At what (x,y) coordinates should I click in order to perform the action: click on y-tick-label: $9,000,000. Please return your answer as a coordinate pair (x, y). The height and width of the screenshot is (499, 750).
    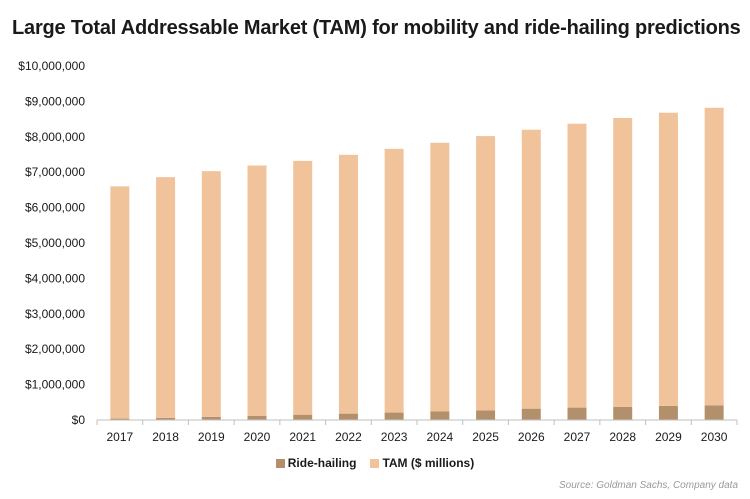
    Looking at the image, I should click on (55, 101).